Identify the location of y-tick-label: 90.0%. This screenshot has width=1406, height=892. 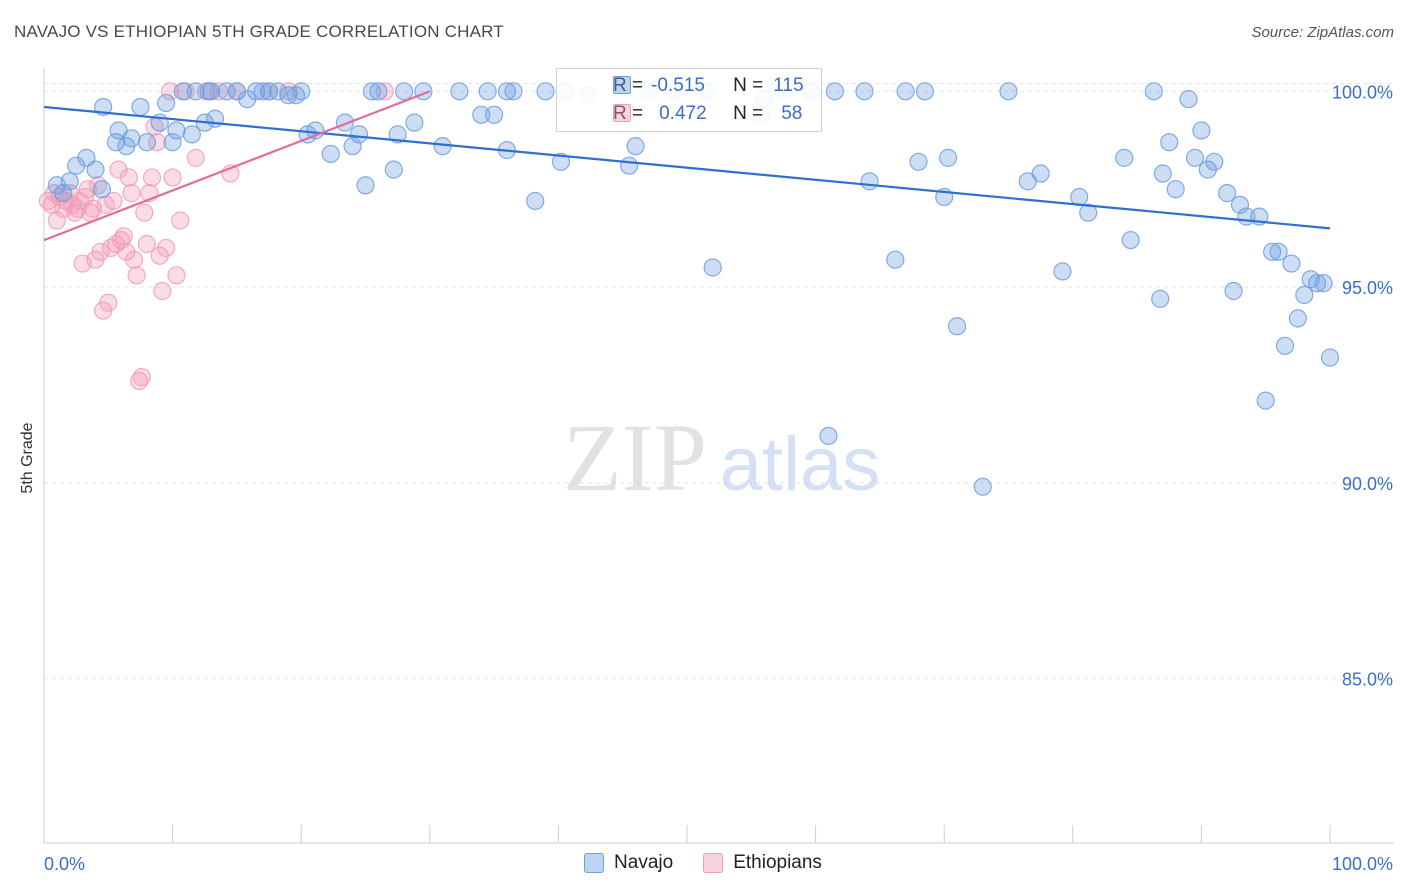
(1367, 484).